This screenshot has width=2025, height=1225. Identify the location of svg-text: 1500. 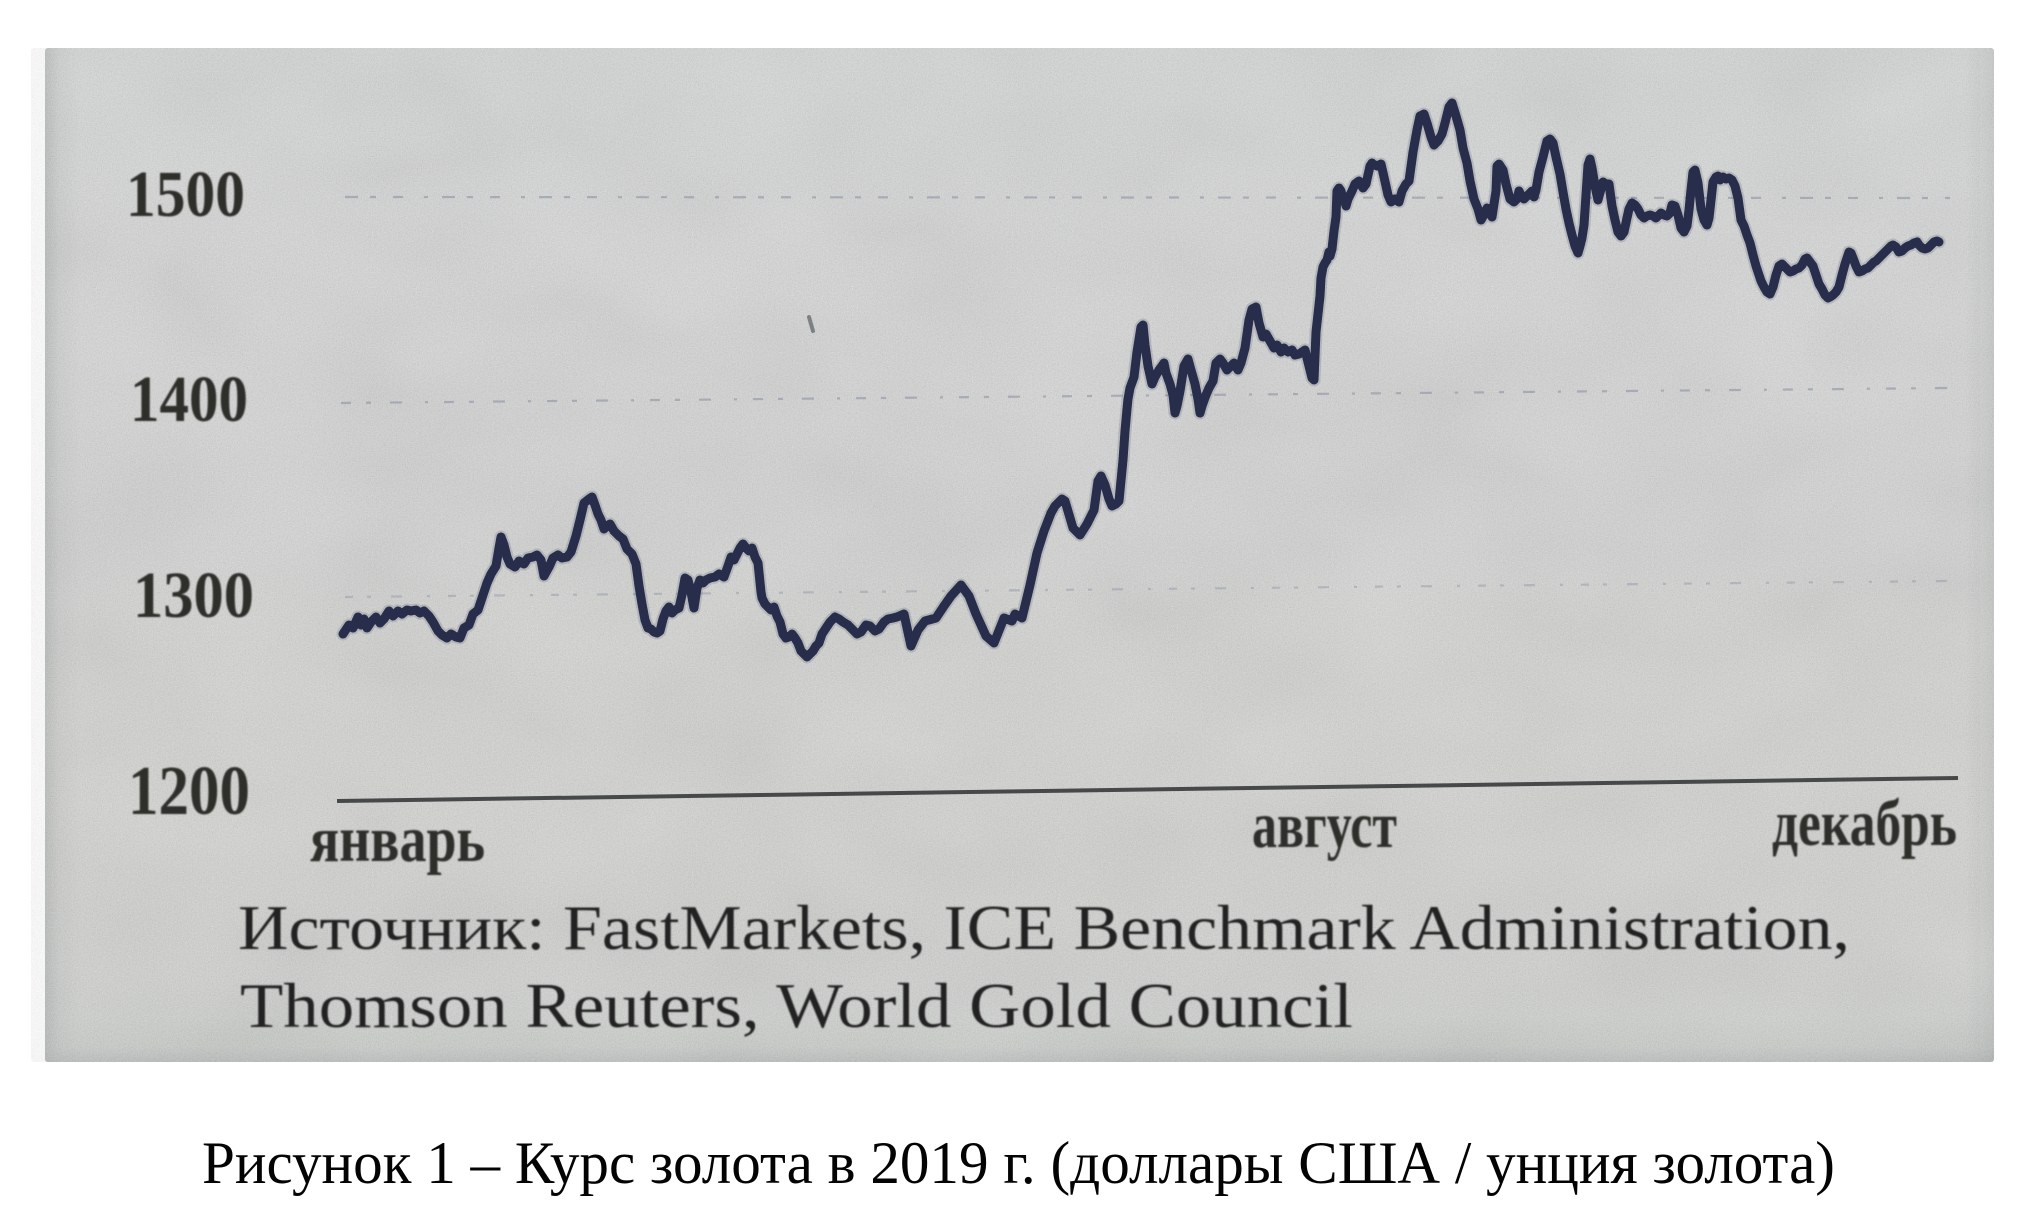
(185, 194).